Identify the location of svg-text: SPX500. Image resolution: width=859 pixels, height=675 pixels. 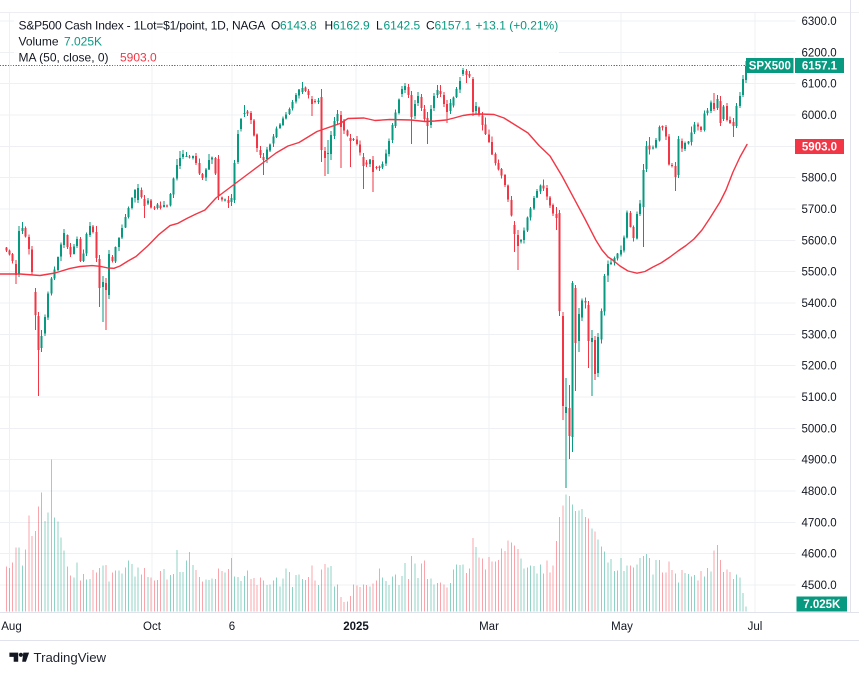
(770, 67).